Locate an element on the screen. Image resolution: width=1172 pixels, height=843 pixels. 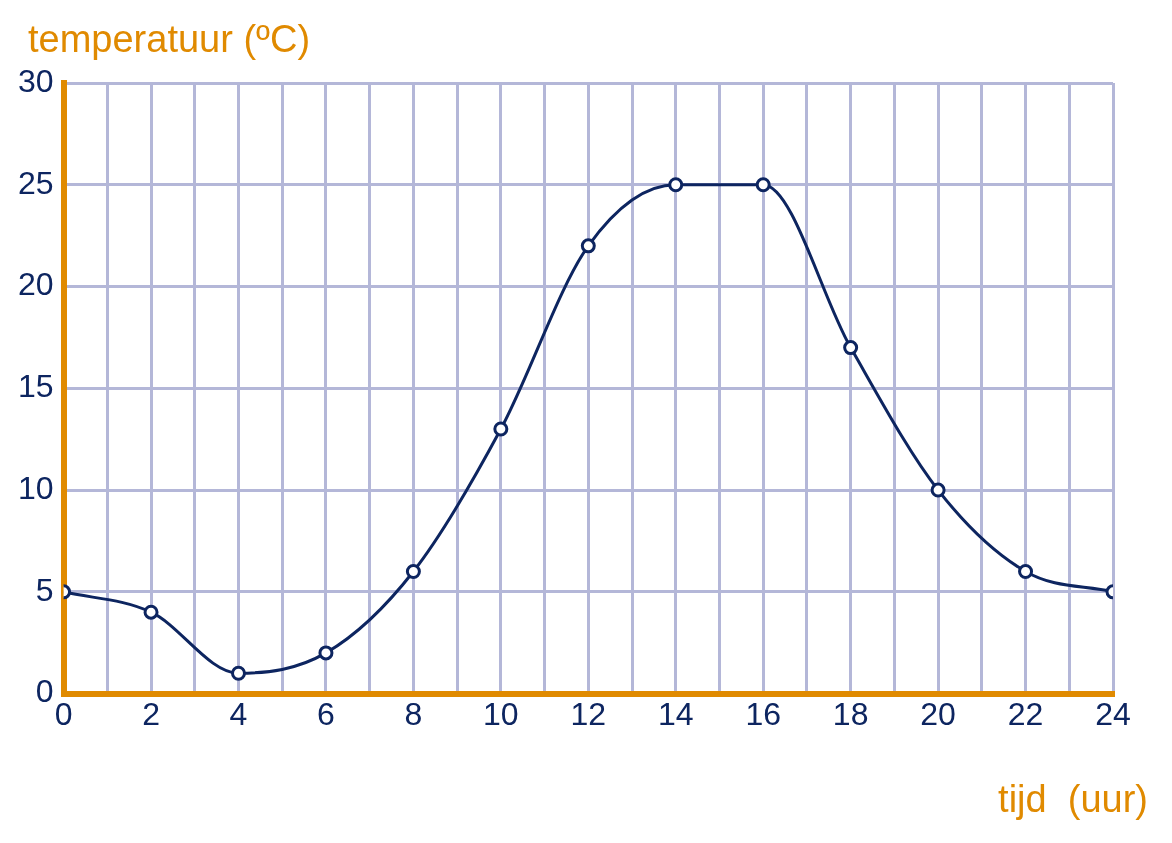
x-tick-label: 6 is located at coordinates (326, 713).